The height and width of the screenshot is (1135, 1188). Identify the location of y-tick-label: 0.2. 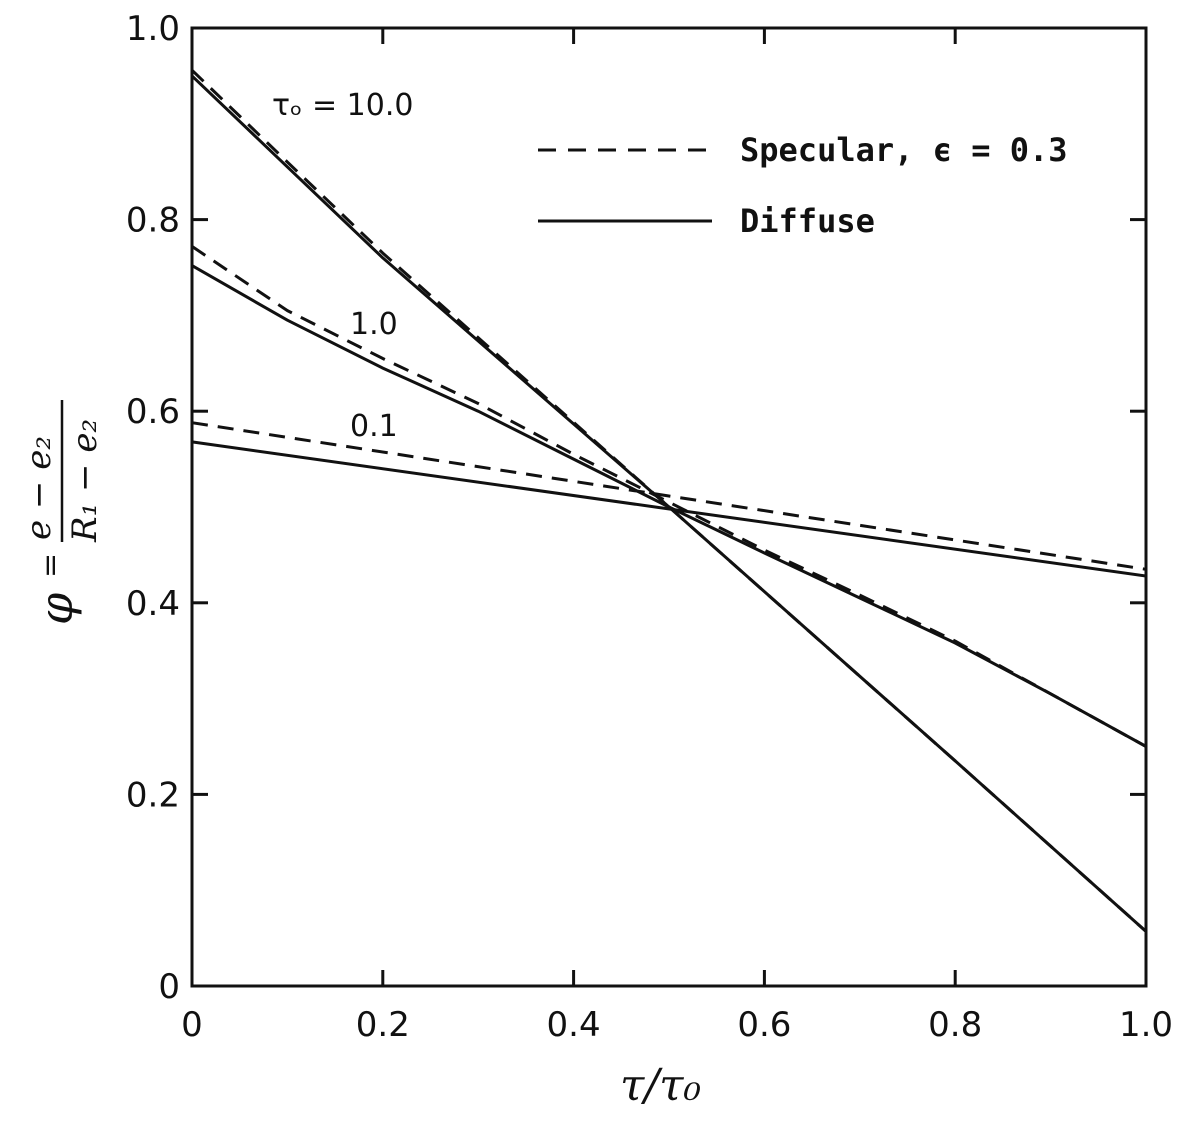
(153, 795).